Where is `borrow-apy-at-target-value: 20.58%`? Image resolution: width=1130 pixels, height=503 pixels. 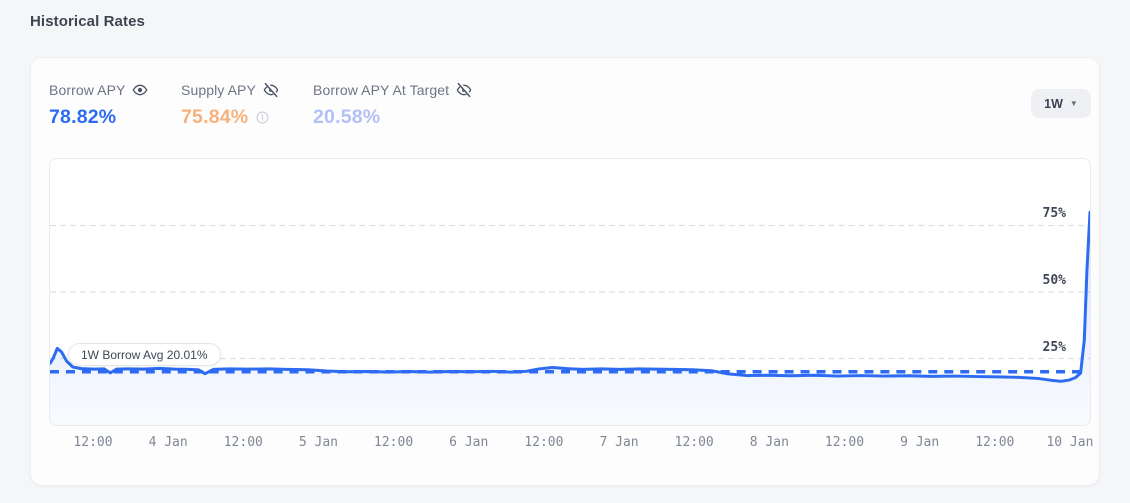 borrow-apy-at-target-value: 20.58% is located at coordinates (392, 117).